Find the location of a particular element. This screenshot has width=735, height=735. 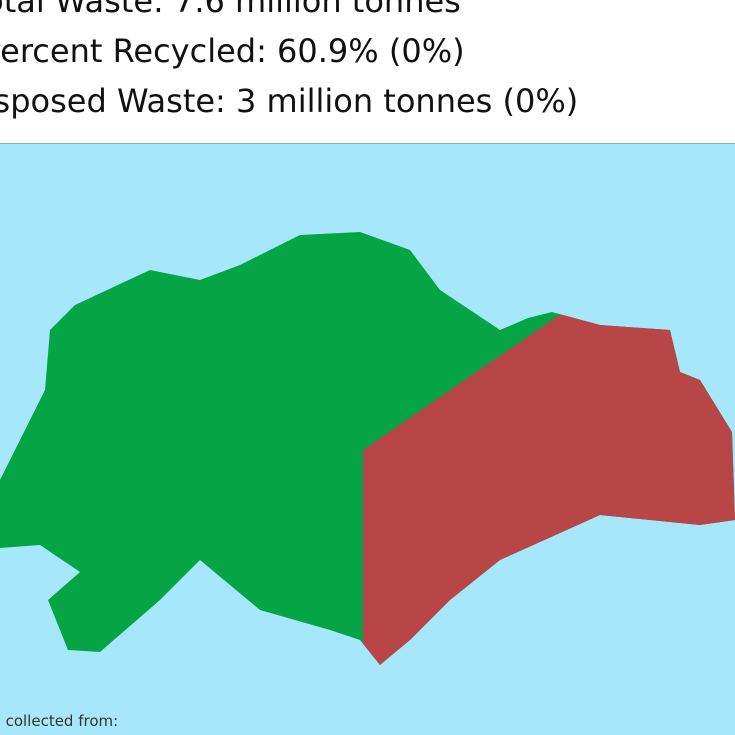

percent-recycled: Percent Recycled: 60.9% (0%) is located at coordinates (232, 51).